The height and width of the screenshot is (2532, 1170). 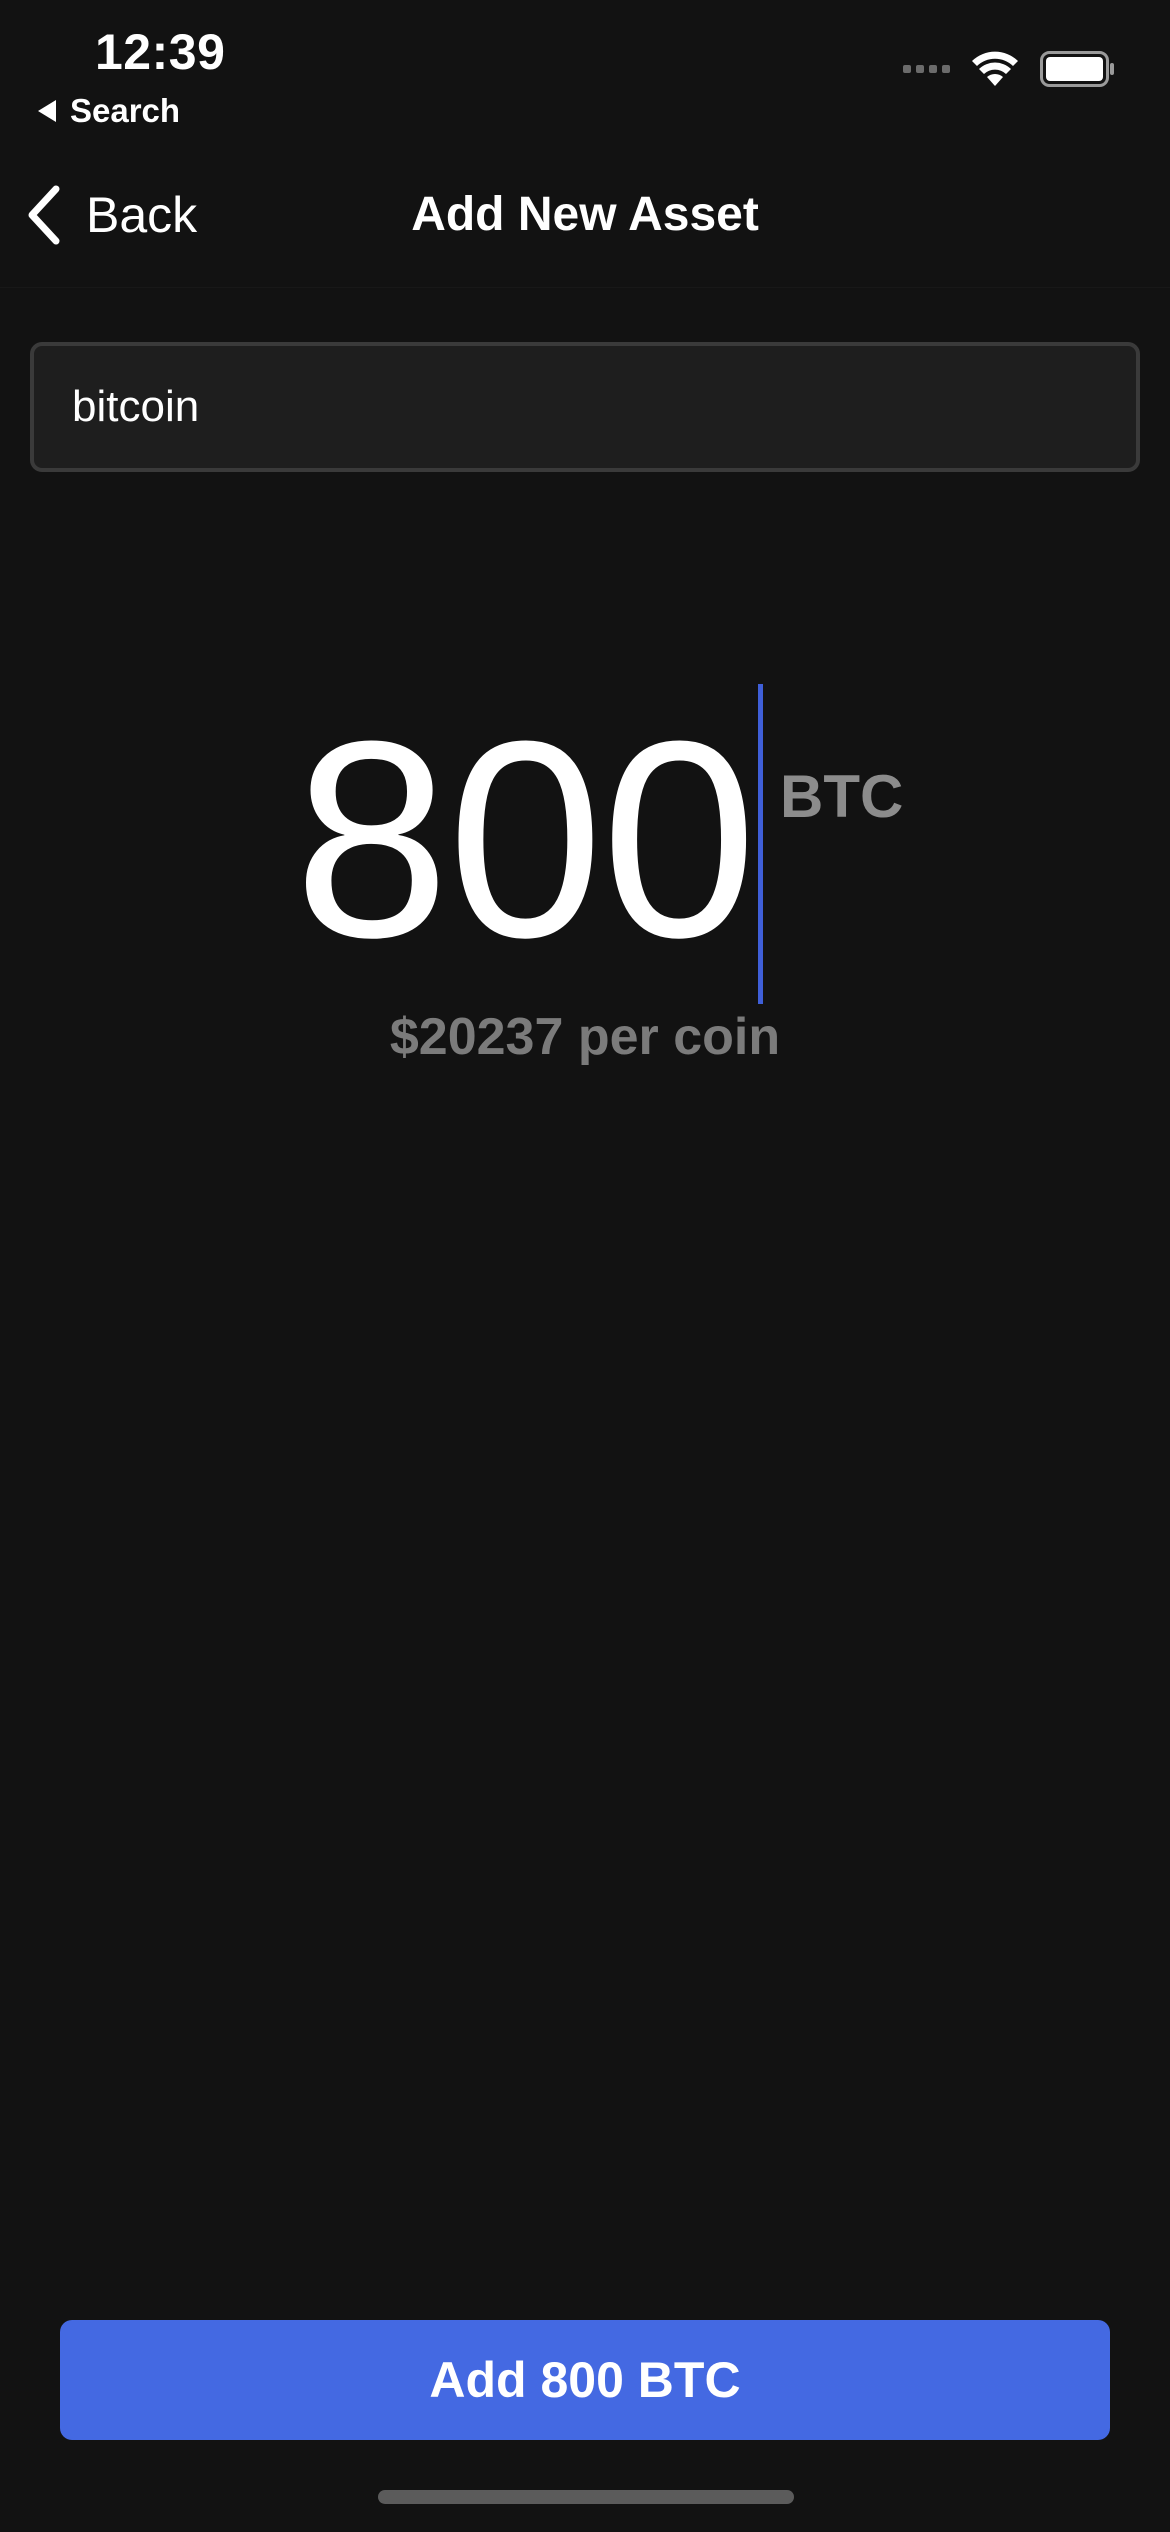 What do you see at coordinates (585, 2380) in the screenshot?
I see `add-asset-button: Add 800 BTC` at bounding box center [585, 2380].